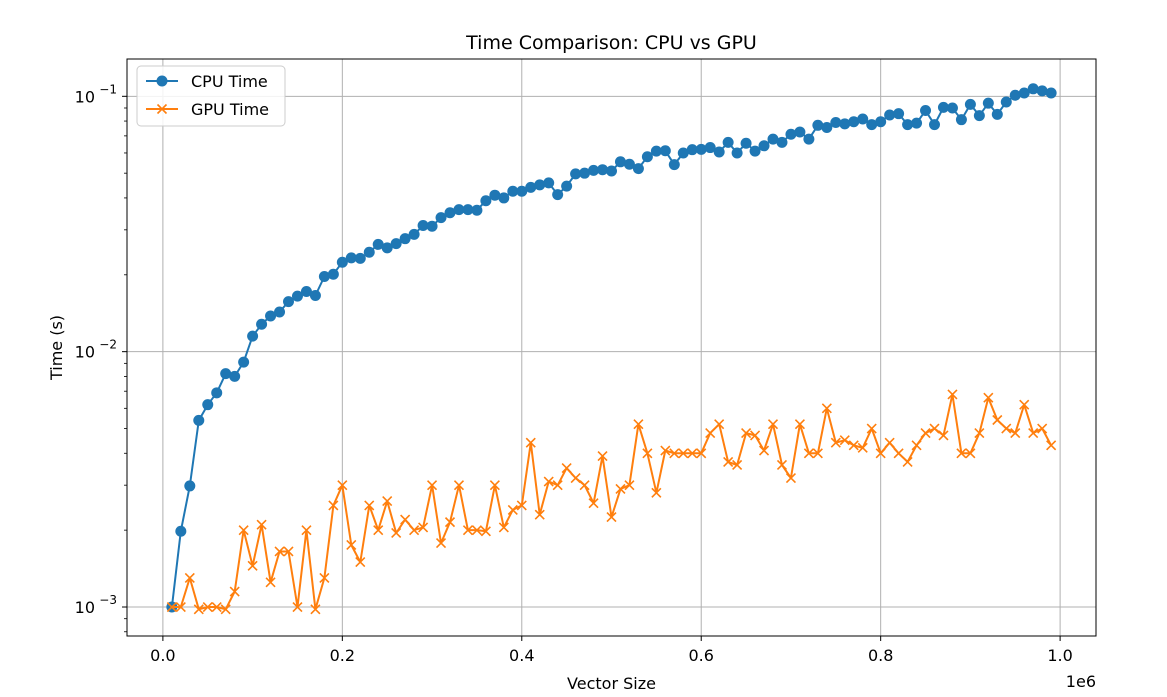 This screenshot has height=697, width=1167. What do you see at coordinates (1081, 681) in the screenshot?
I see `x-axis-offset-text: 1e6` at bounding box center [1081, 681].